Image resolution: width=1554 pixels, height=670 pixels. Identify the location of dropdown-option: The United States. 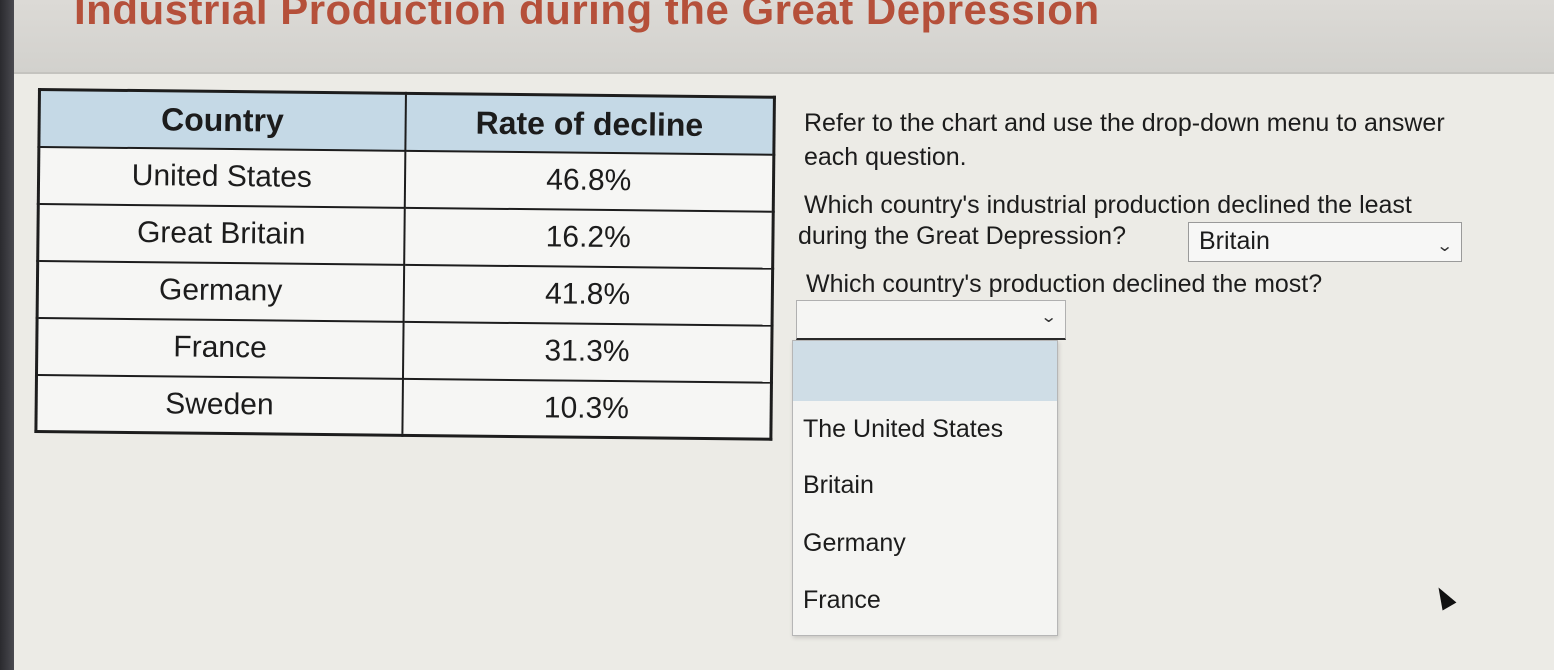
(903, 429).